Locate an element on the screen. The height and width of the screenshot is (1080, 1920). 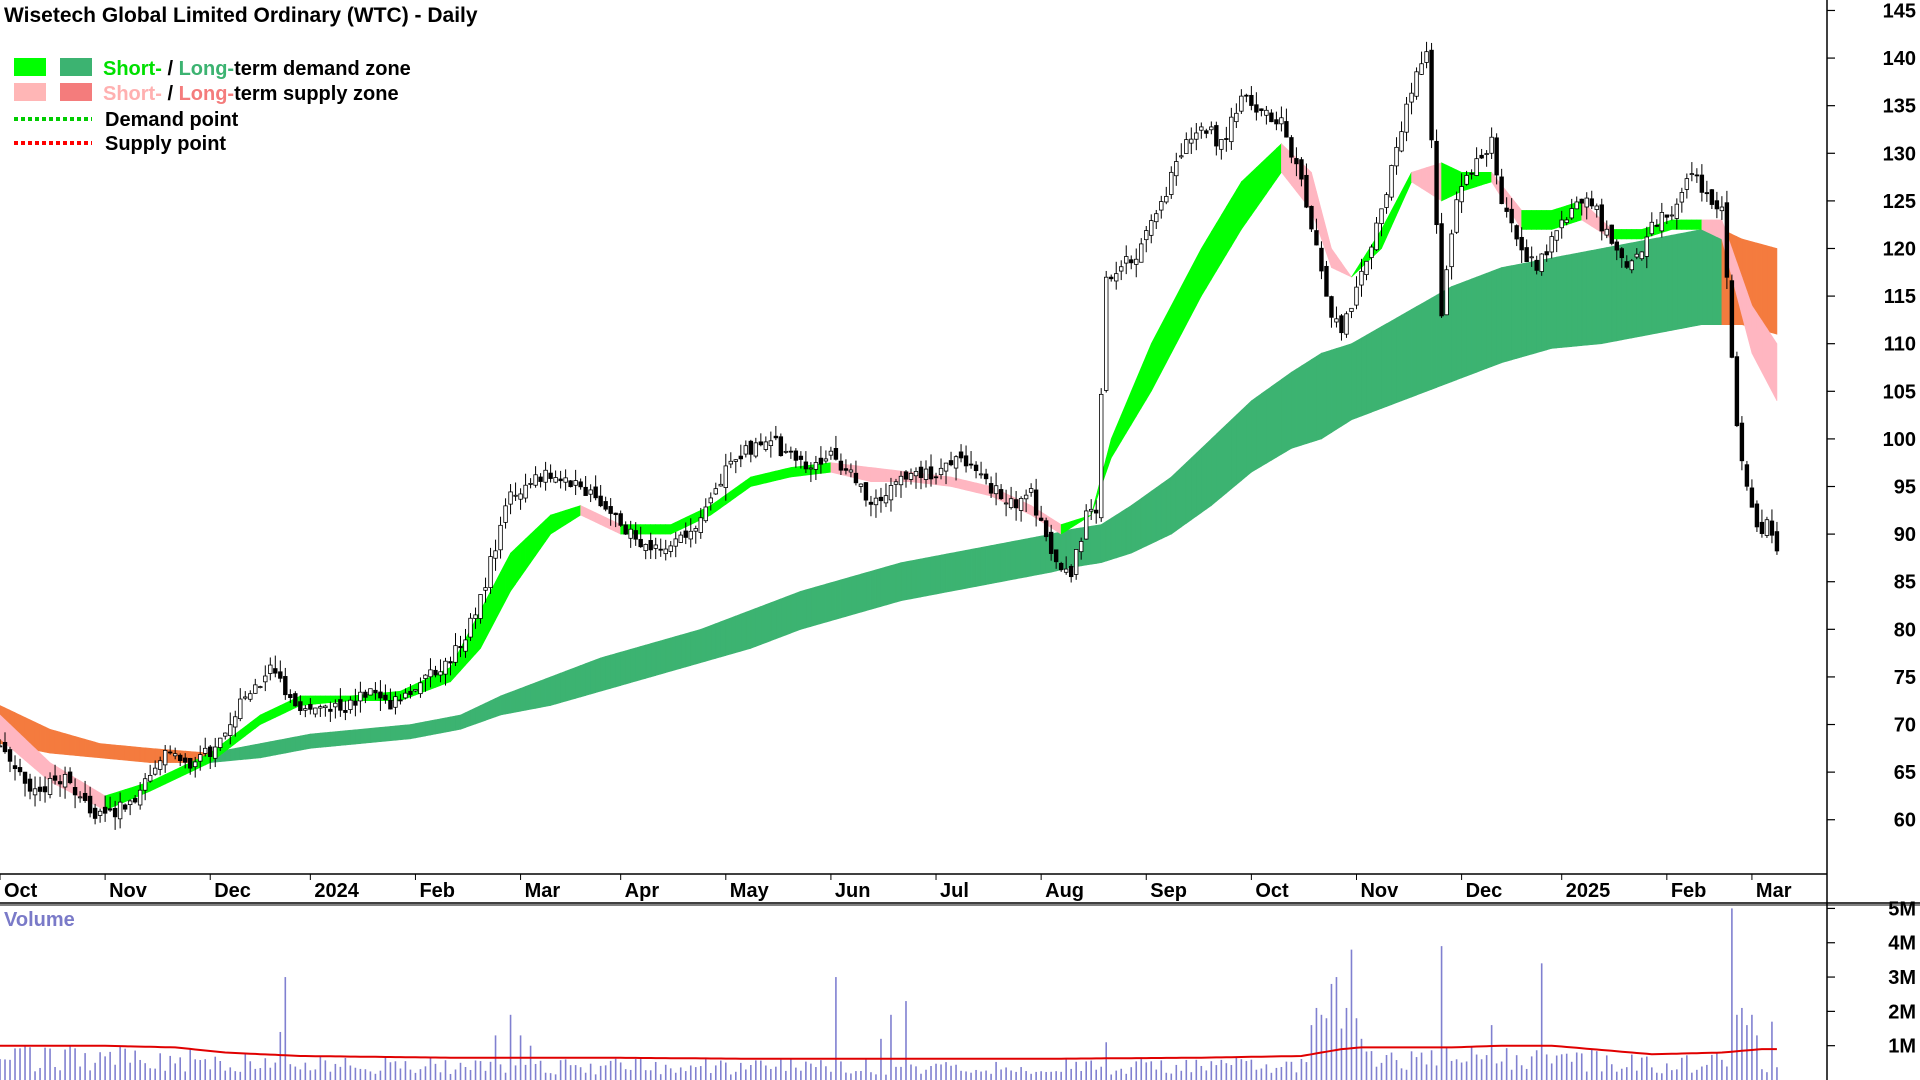
volume-tick-label: 3M is located at coordinates (1902, 978).